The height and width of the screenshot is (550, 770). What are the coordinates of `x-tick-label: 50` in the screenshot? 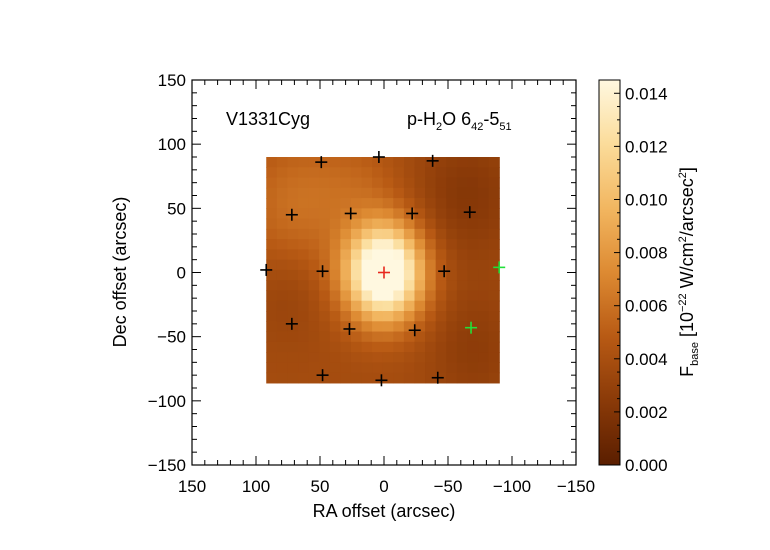 It's located at (320, 486).